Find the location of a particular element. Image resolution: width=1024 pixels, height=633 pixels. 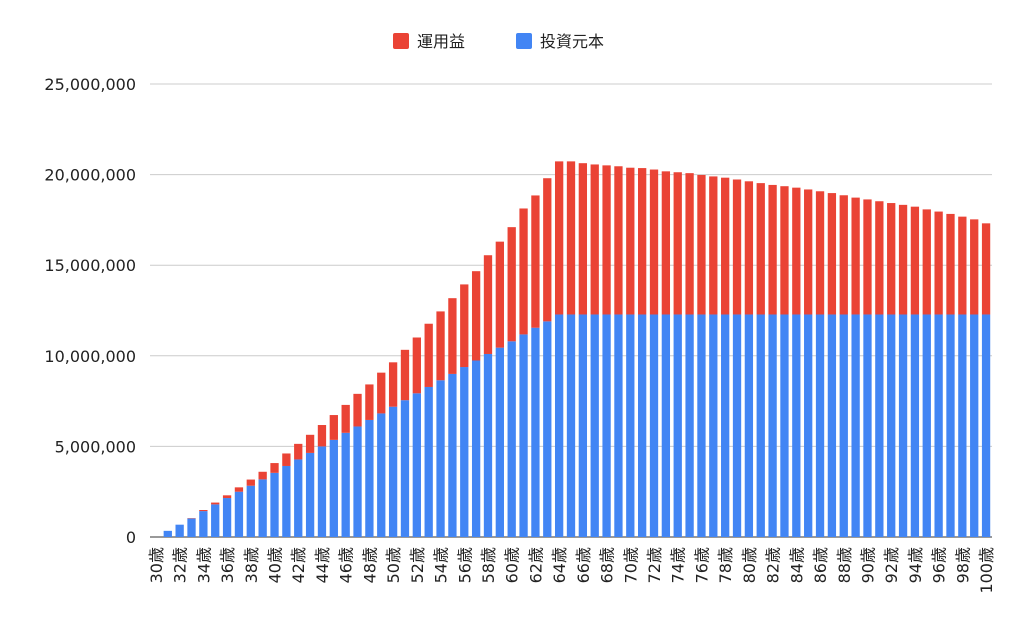

legend-item-principal: 投資元本 is located at coordinates (560, 41).